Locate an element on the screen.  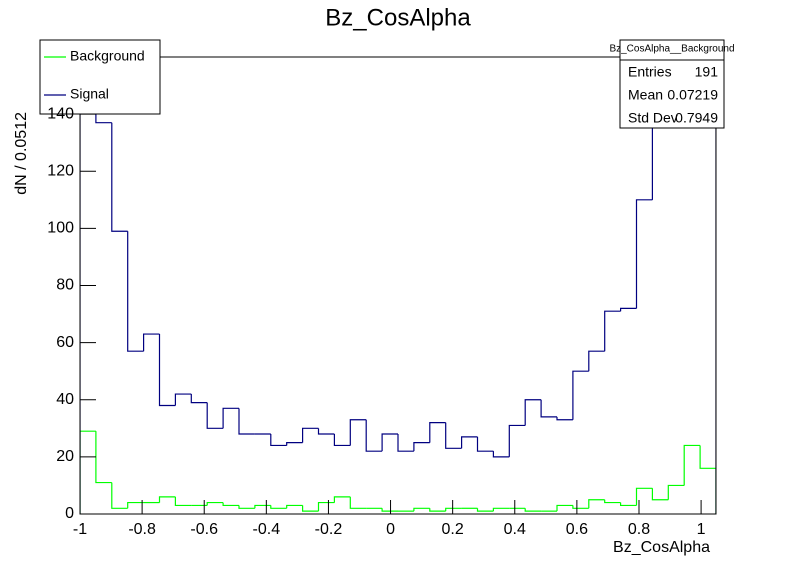
legend-label: Signal is located at coordinates (89, 94).